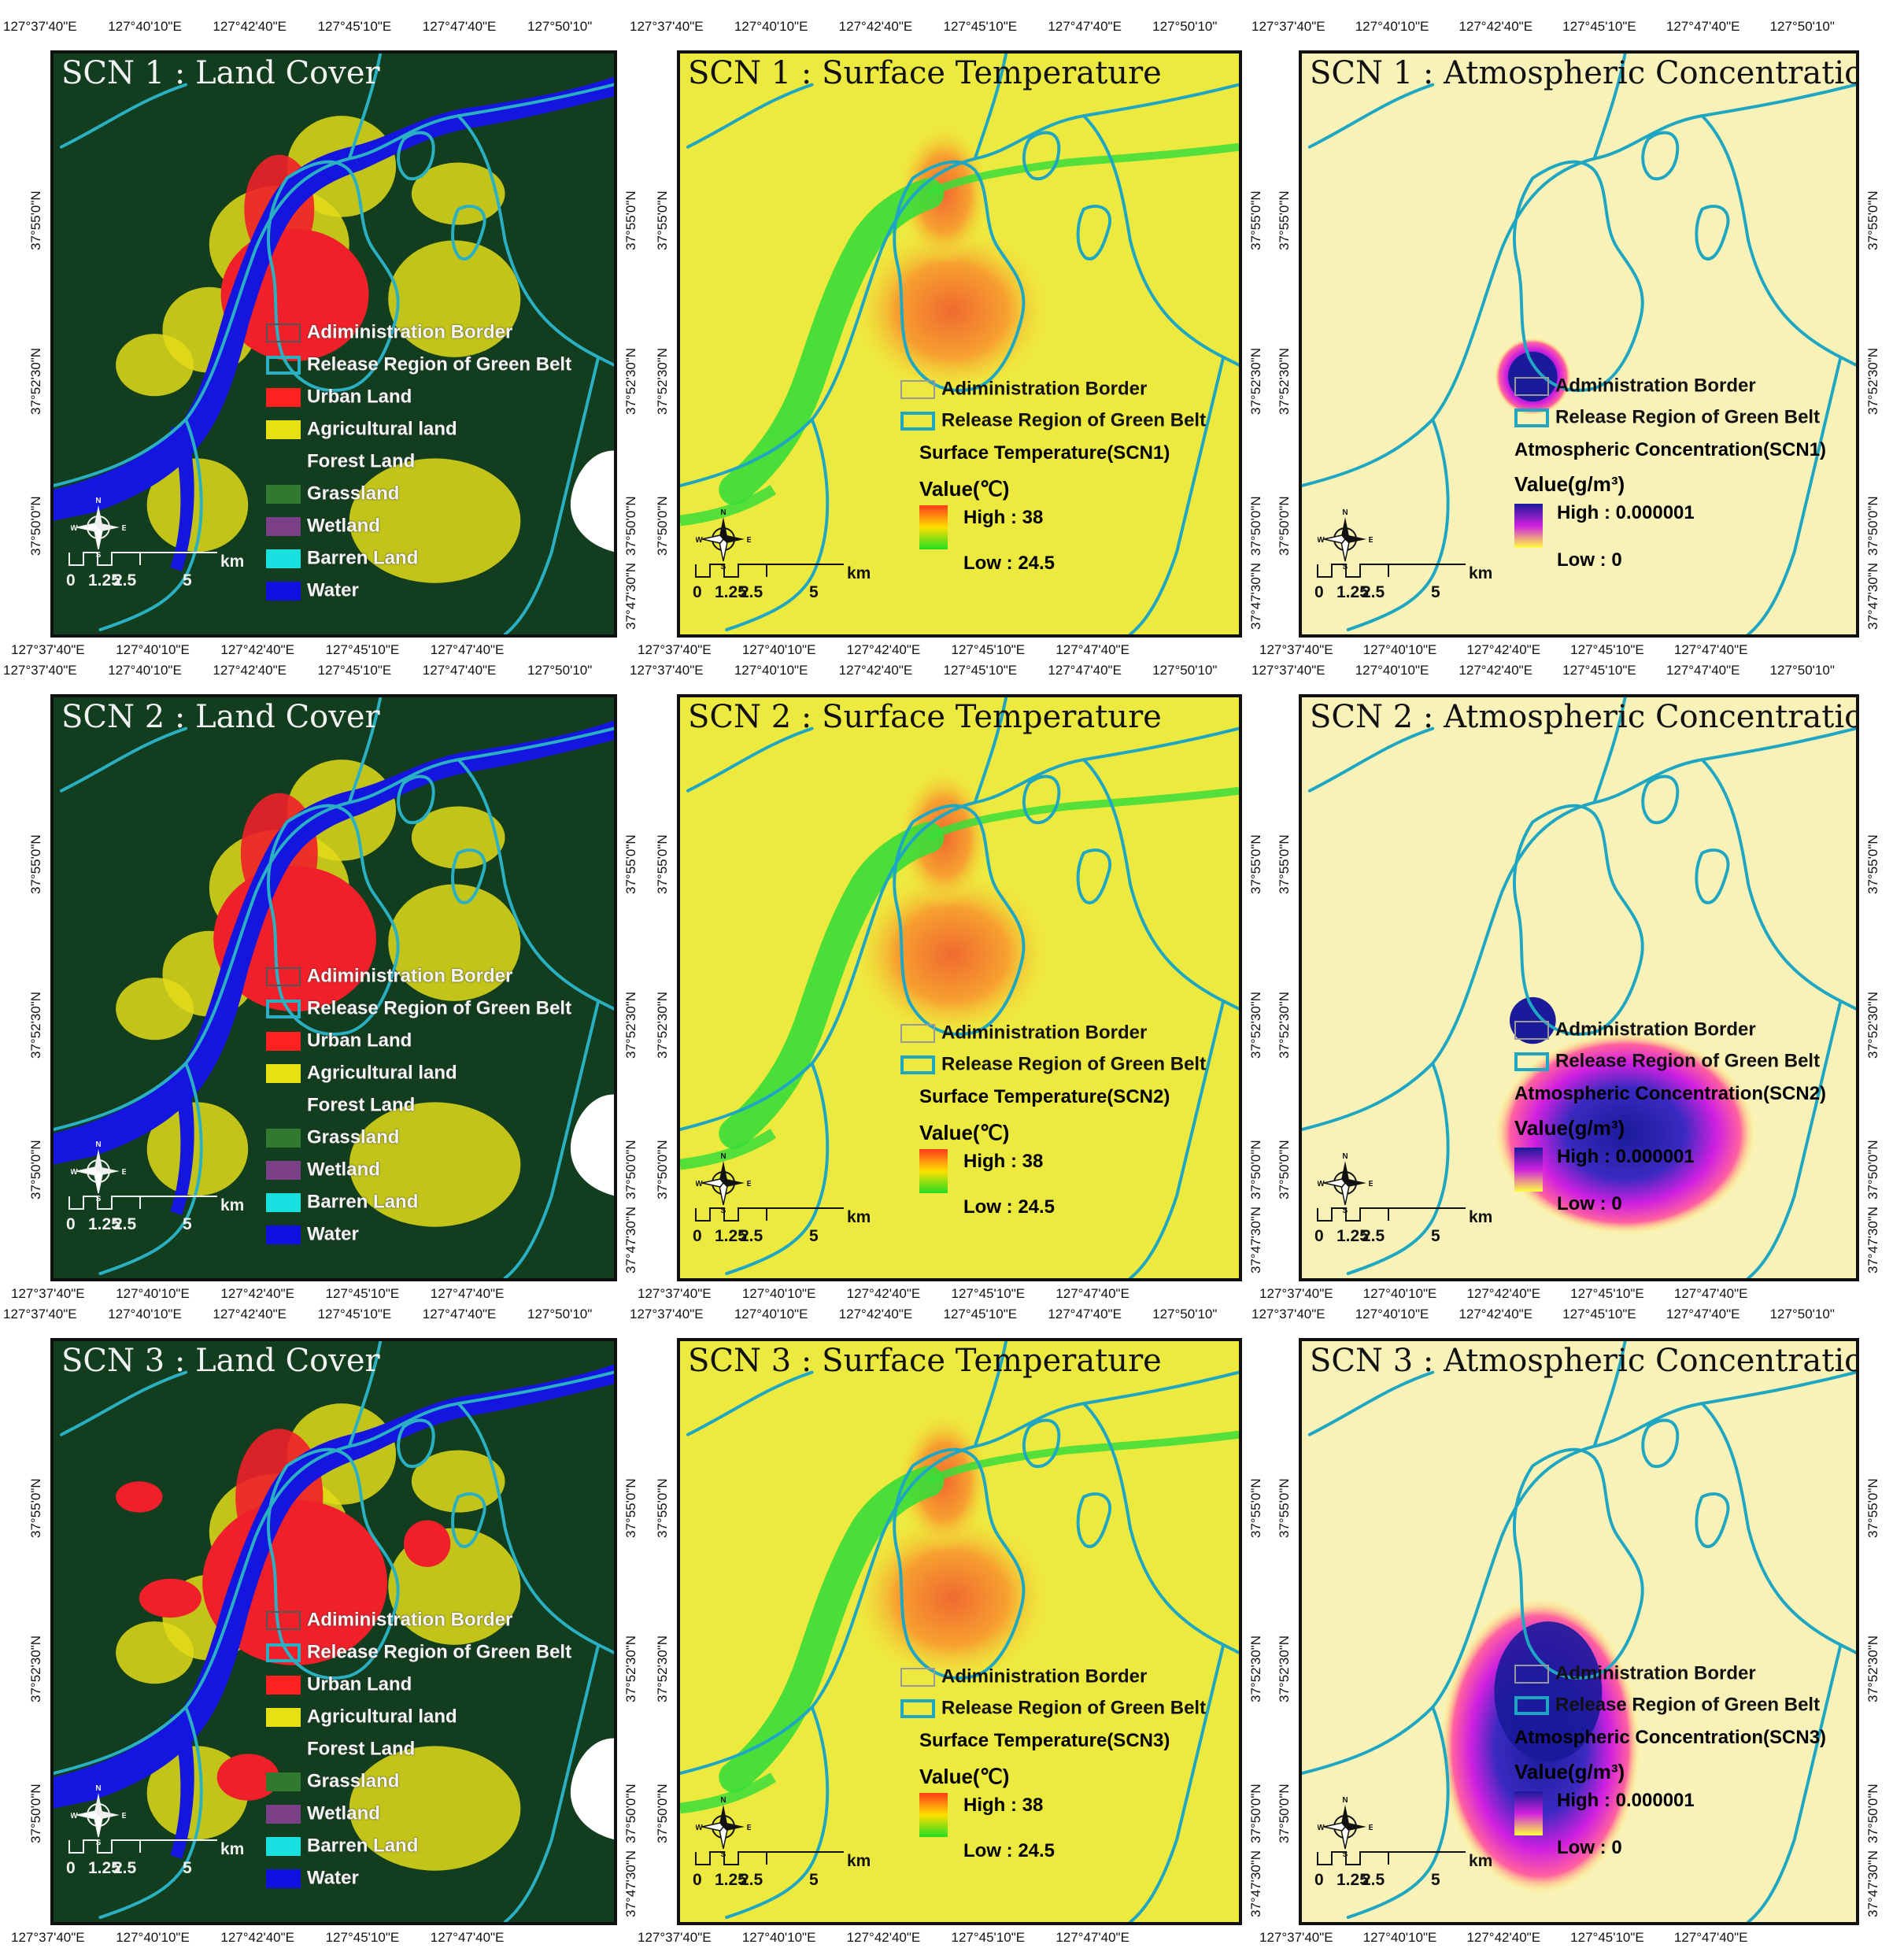  I want to click on legend-high-label: High : 0.000001, so click(1626, 1156).